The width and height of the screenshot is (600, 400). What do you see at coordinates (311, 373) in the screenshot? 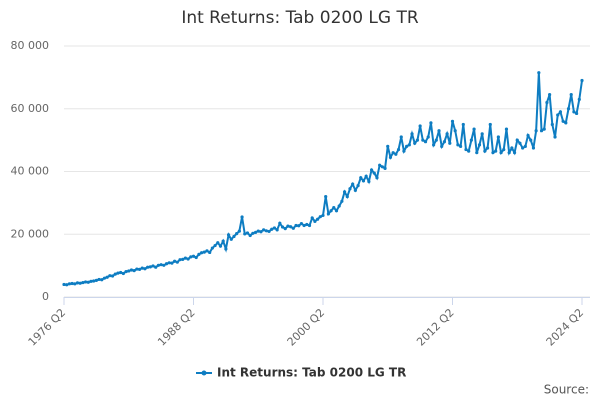
I see `legend-label: Int Returns: Tab 0200 LG TR` at bounding box center [311, 373].